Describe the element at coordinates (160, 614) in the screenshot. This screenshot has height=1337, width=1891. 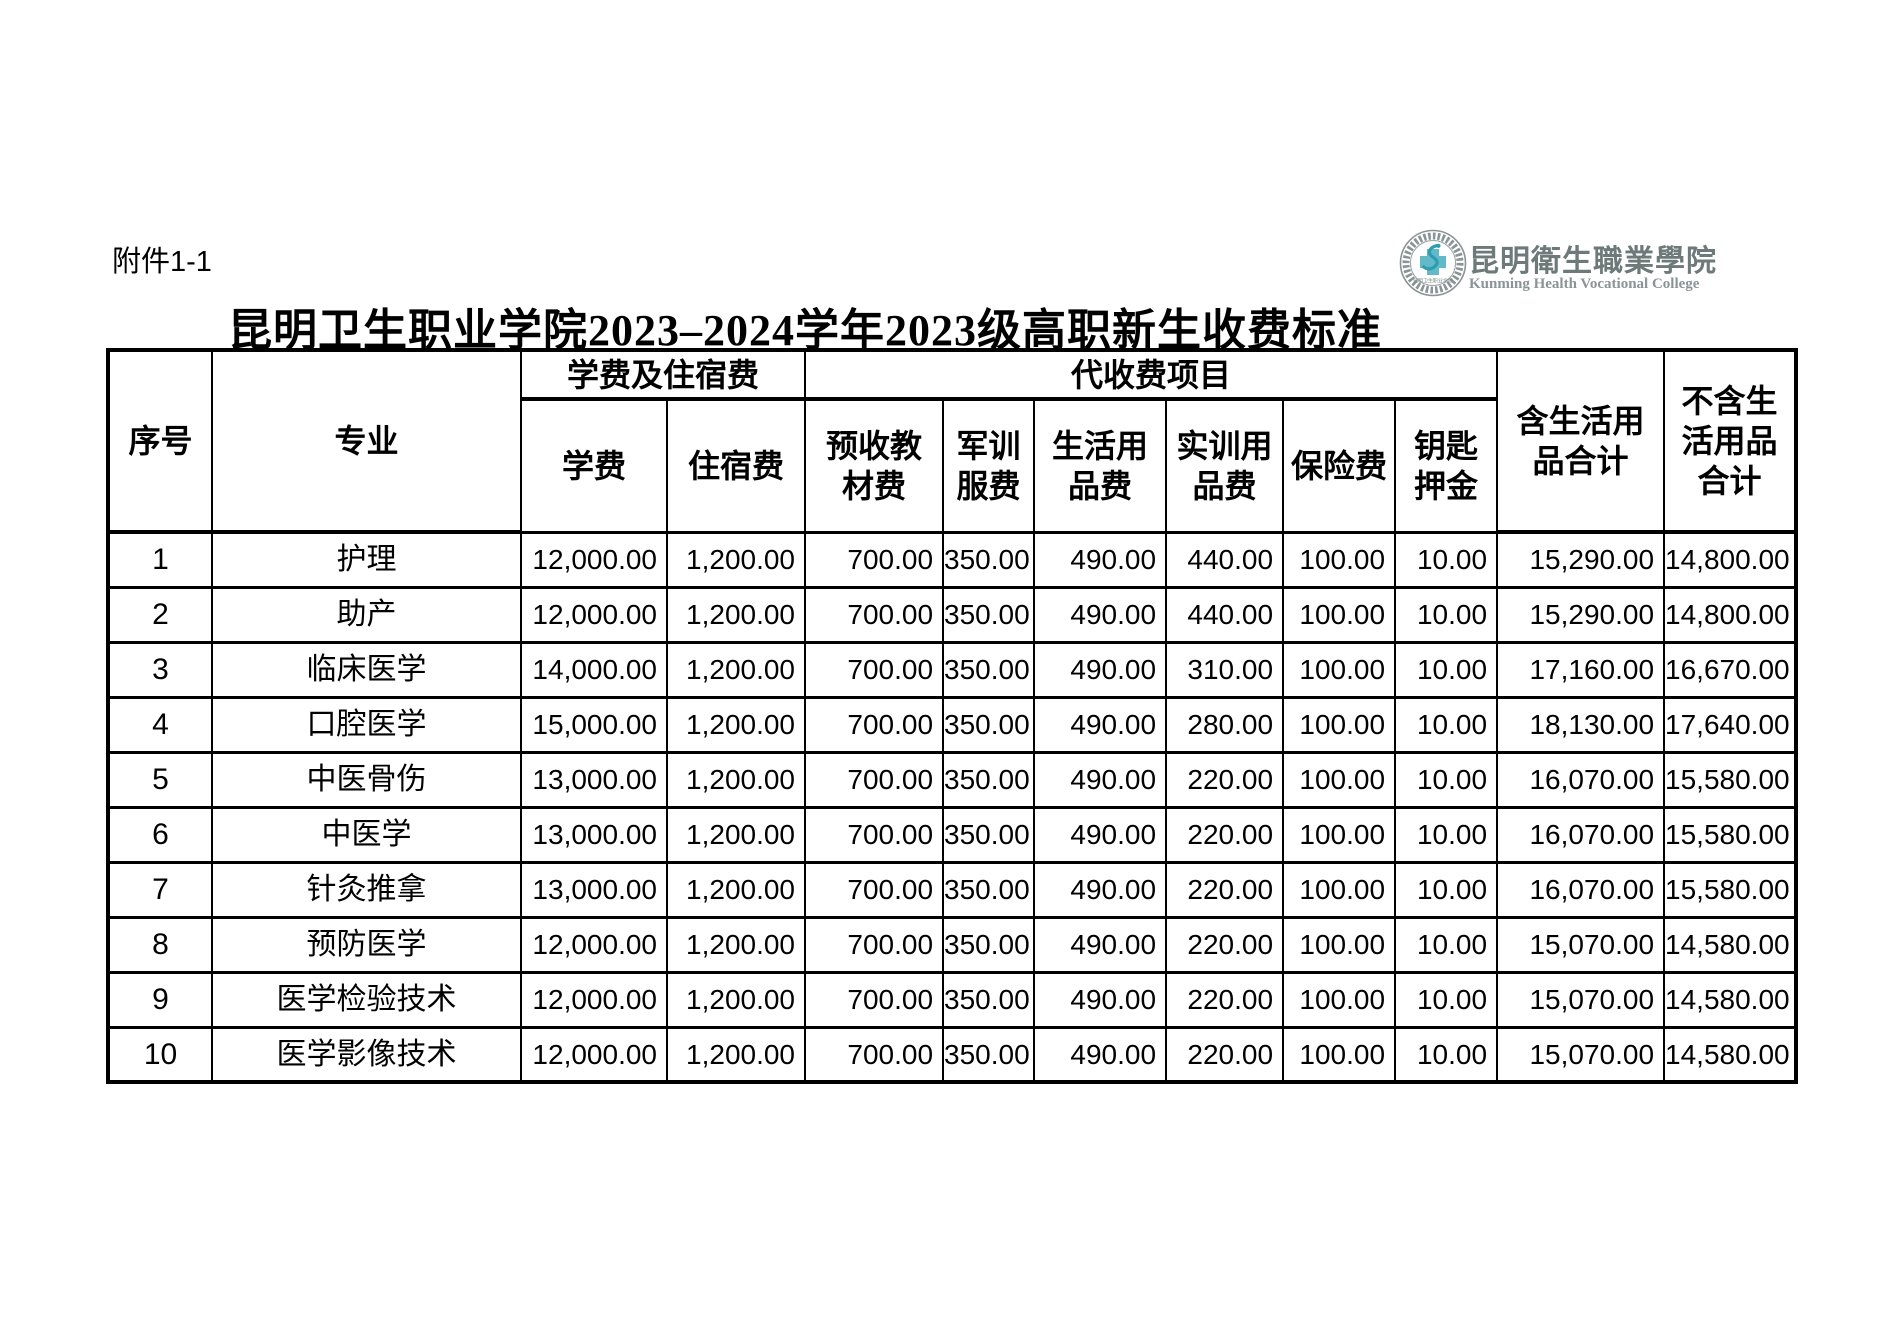
I see `serial-cell: 2` at that location.